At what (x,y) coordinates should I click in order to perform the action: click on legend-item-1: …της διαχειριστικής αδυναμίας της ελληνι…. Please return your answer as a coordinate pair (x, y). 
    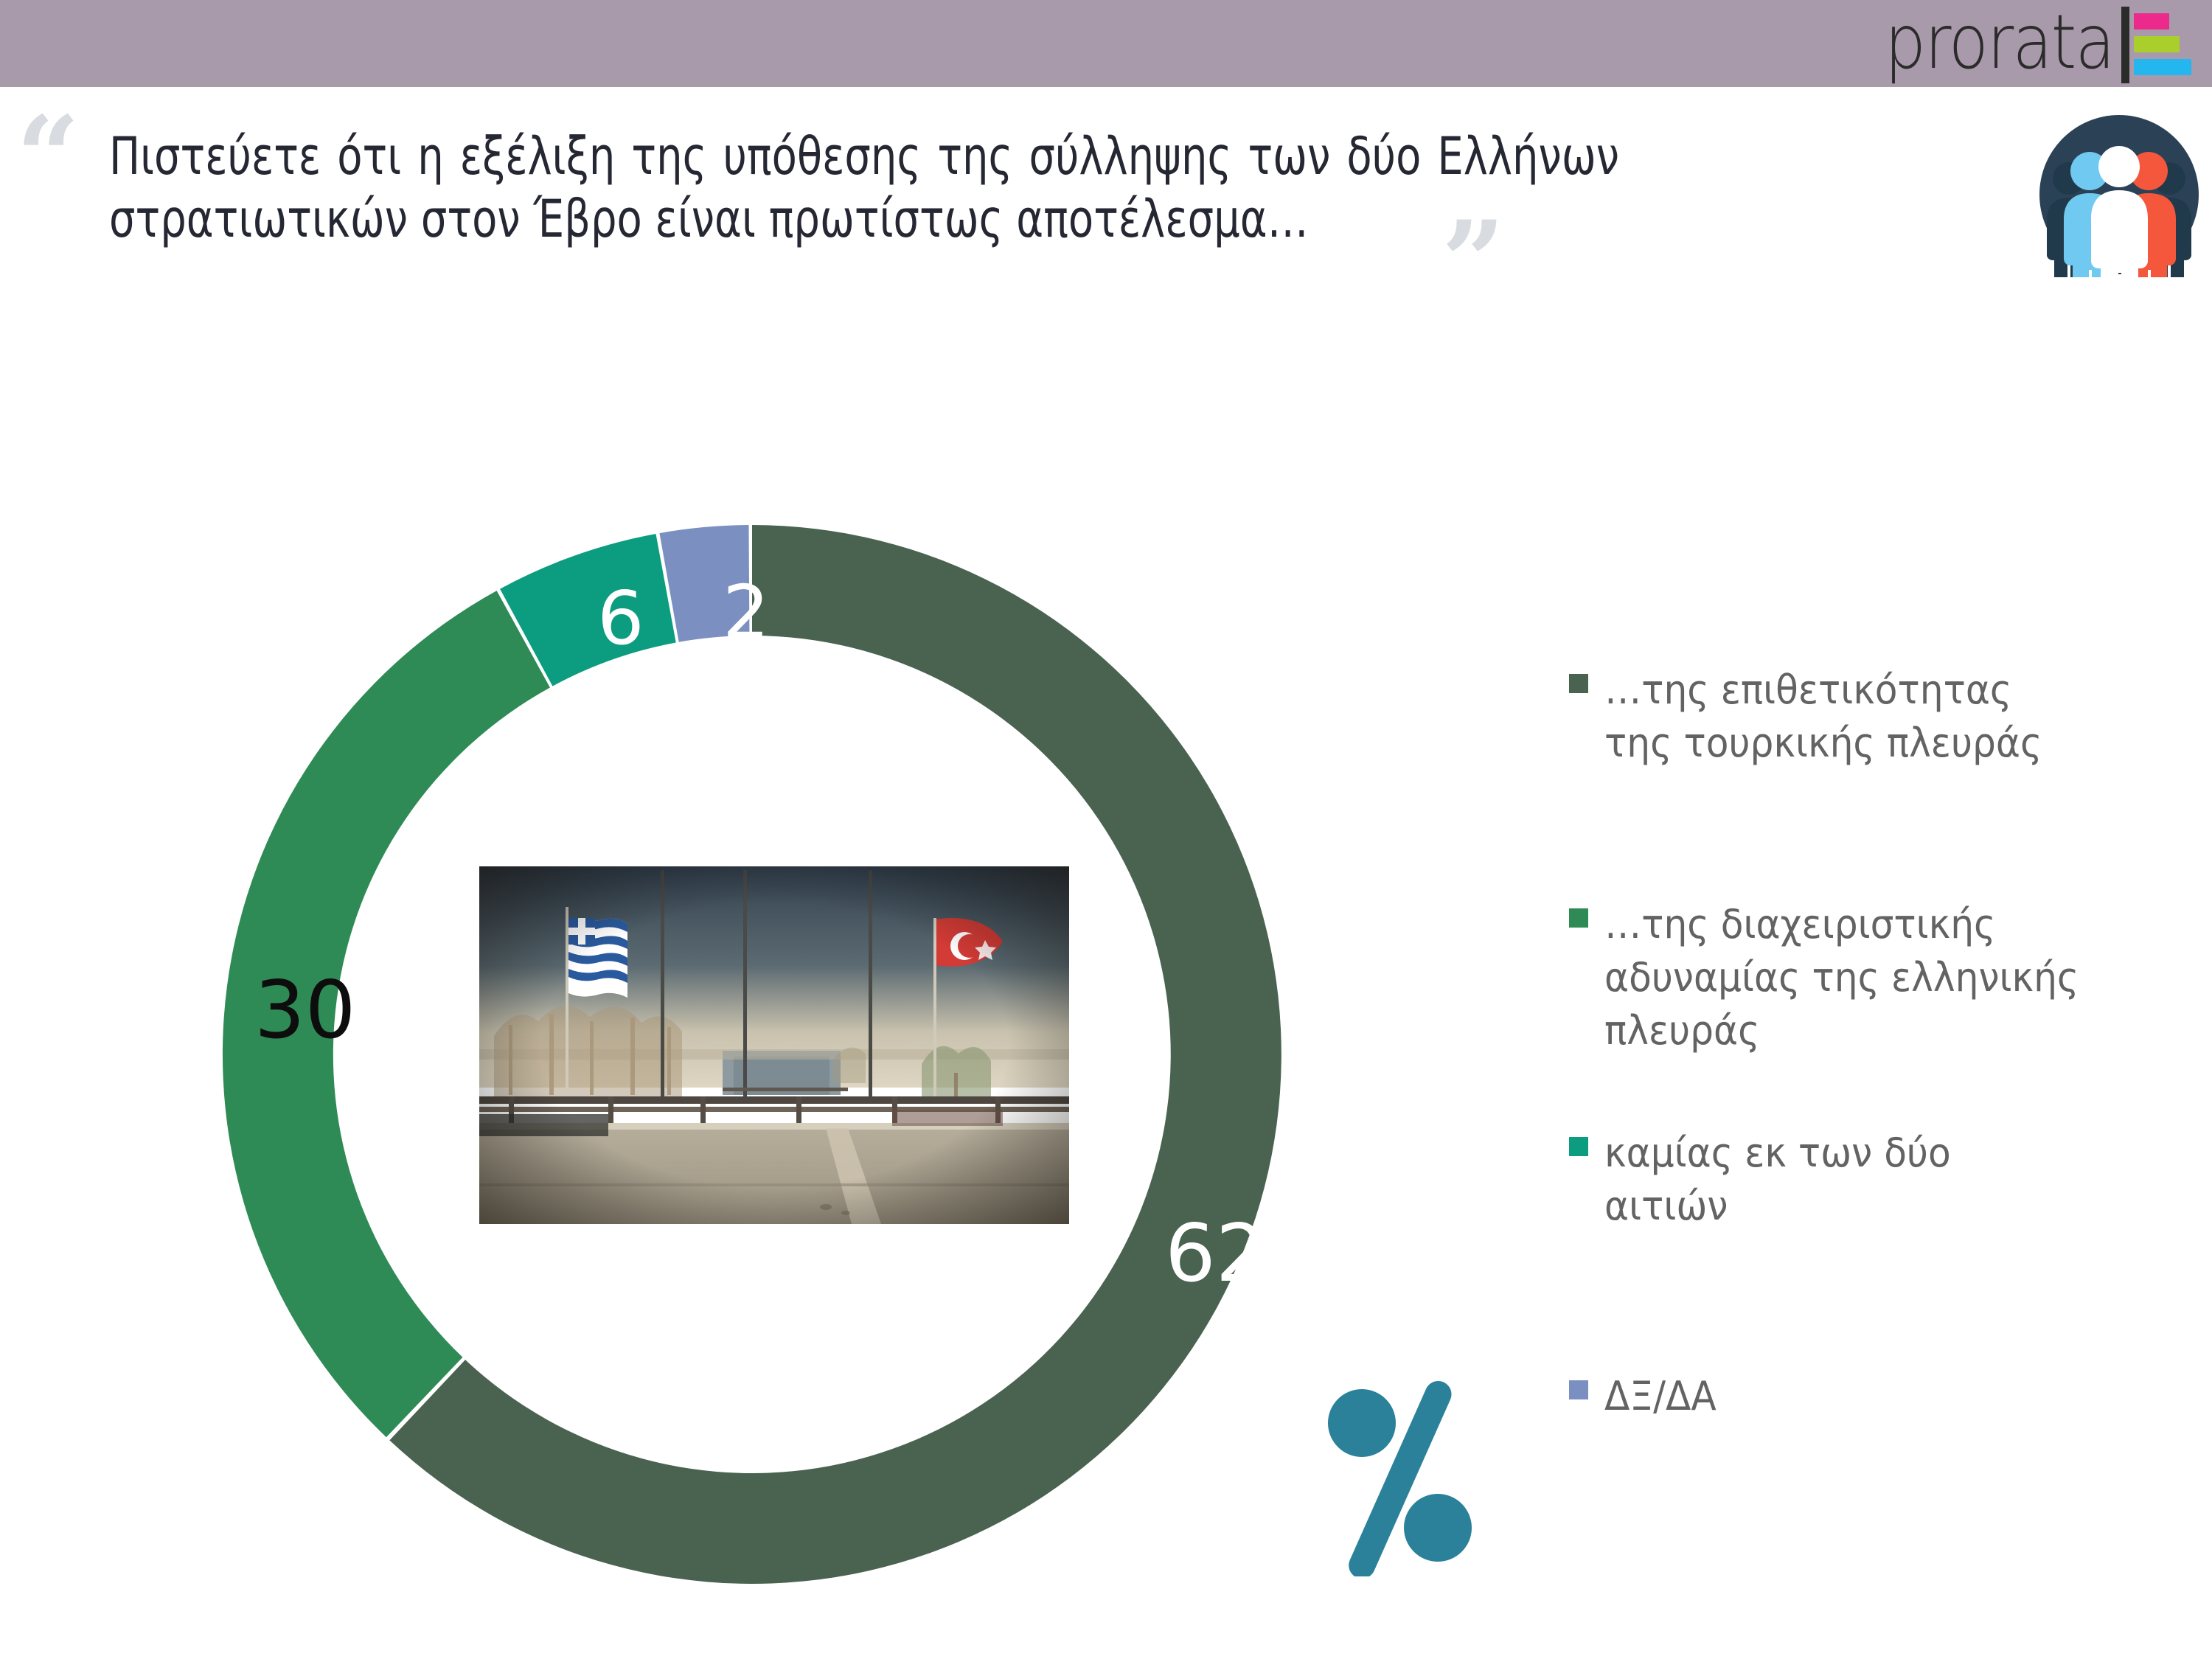
    Looking at the image, I should click on (1845, 977).